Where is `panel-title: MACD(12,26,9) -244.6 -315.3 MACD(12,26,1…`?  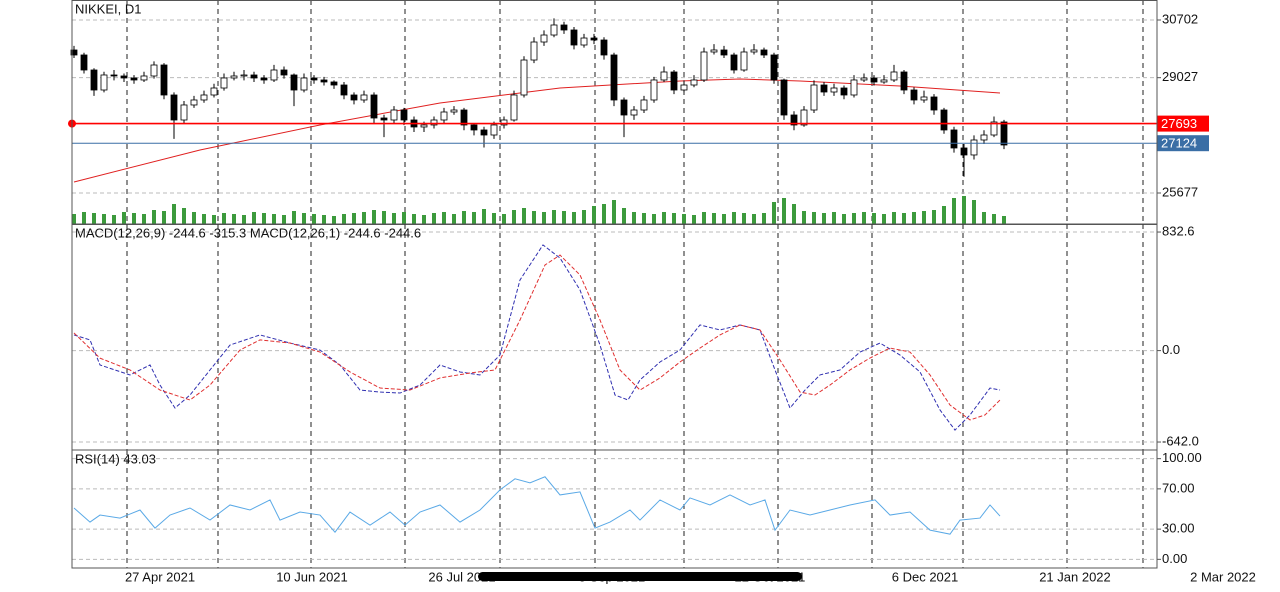
panel-title: MACD(12,26,9) -244.6 -315.3 MACD(12,26,1… is located at coordinates (248, 232).